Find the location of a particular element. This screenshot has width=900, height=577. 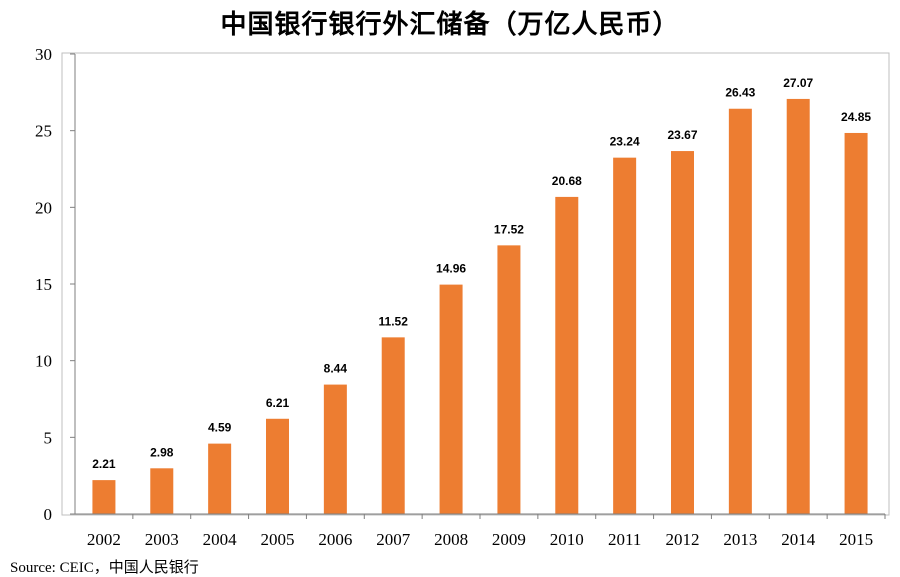

data-label-2015: 24.85 is located at coordinates (856, 117).